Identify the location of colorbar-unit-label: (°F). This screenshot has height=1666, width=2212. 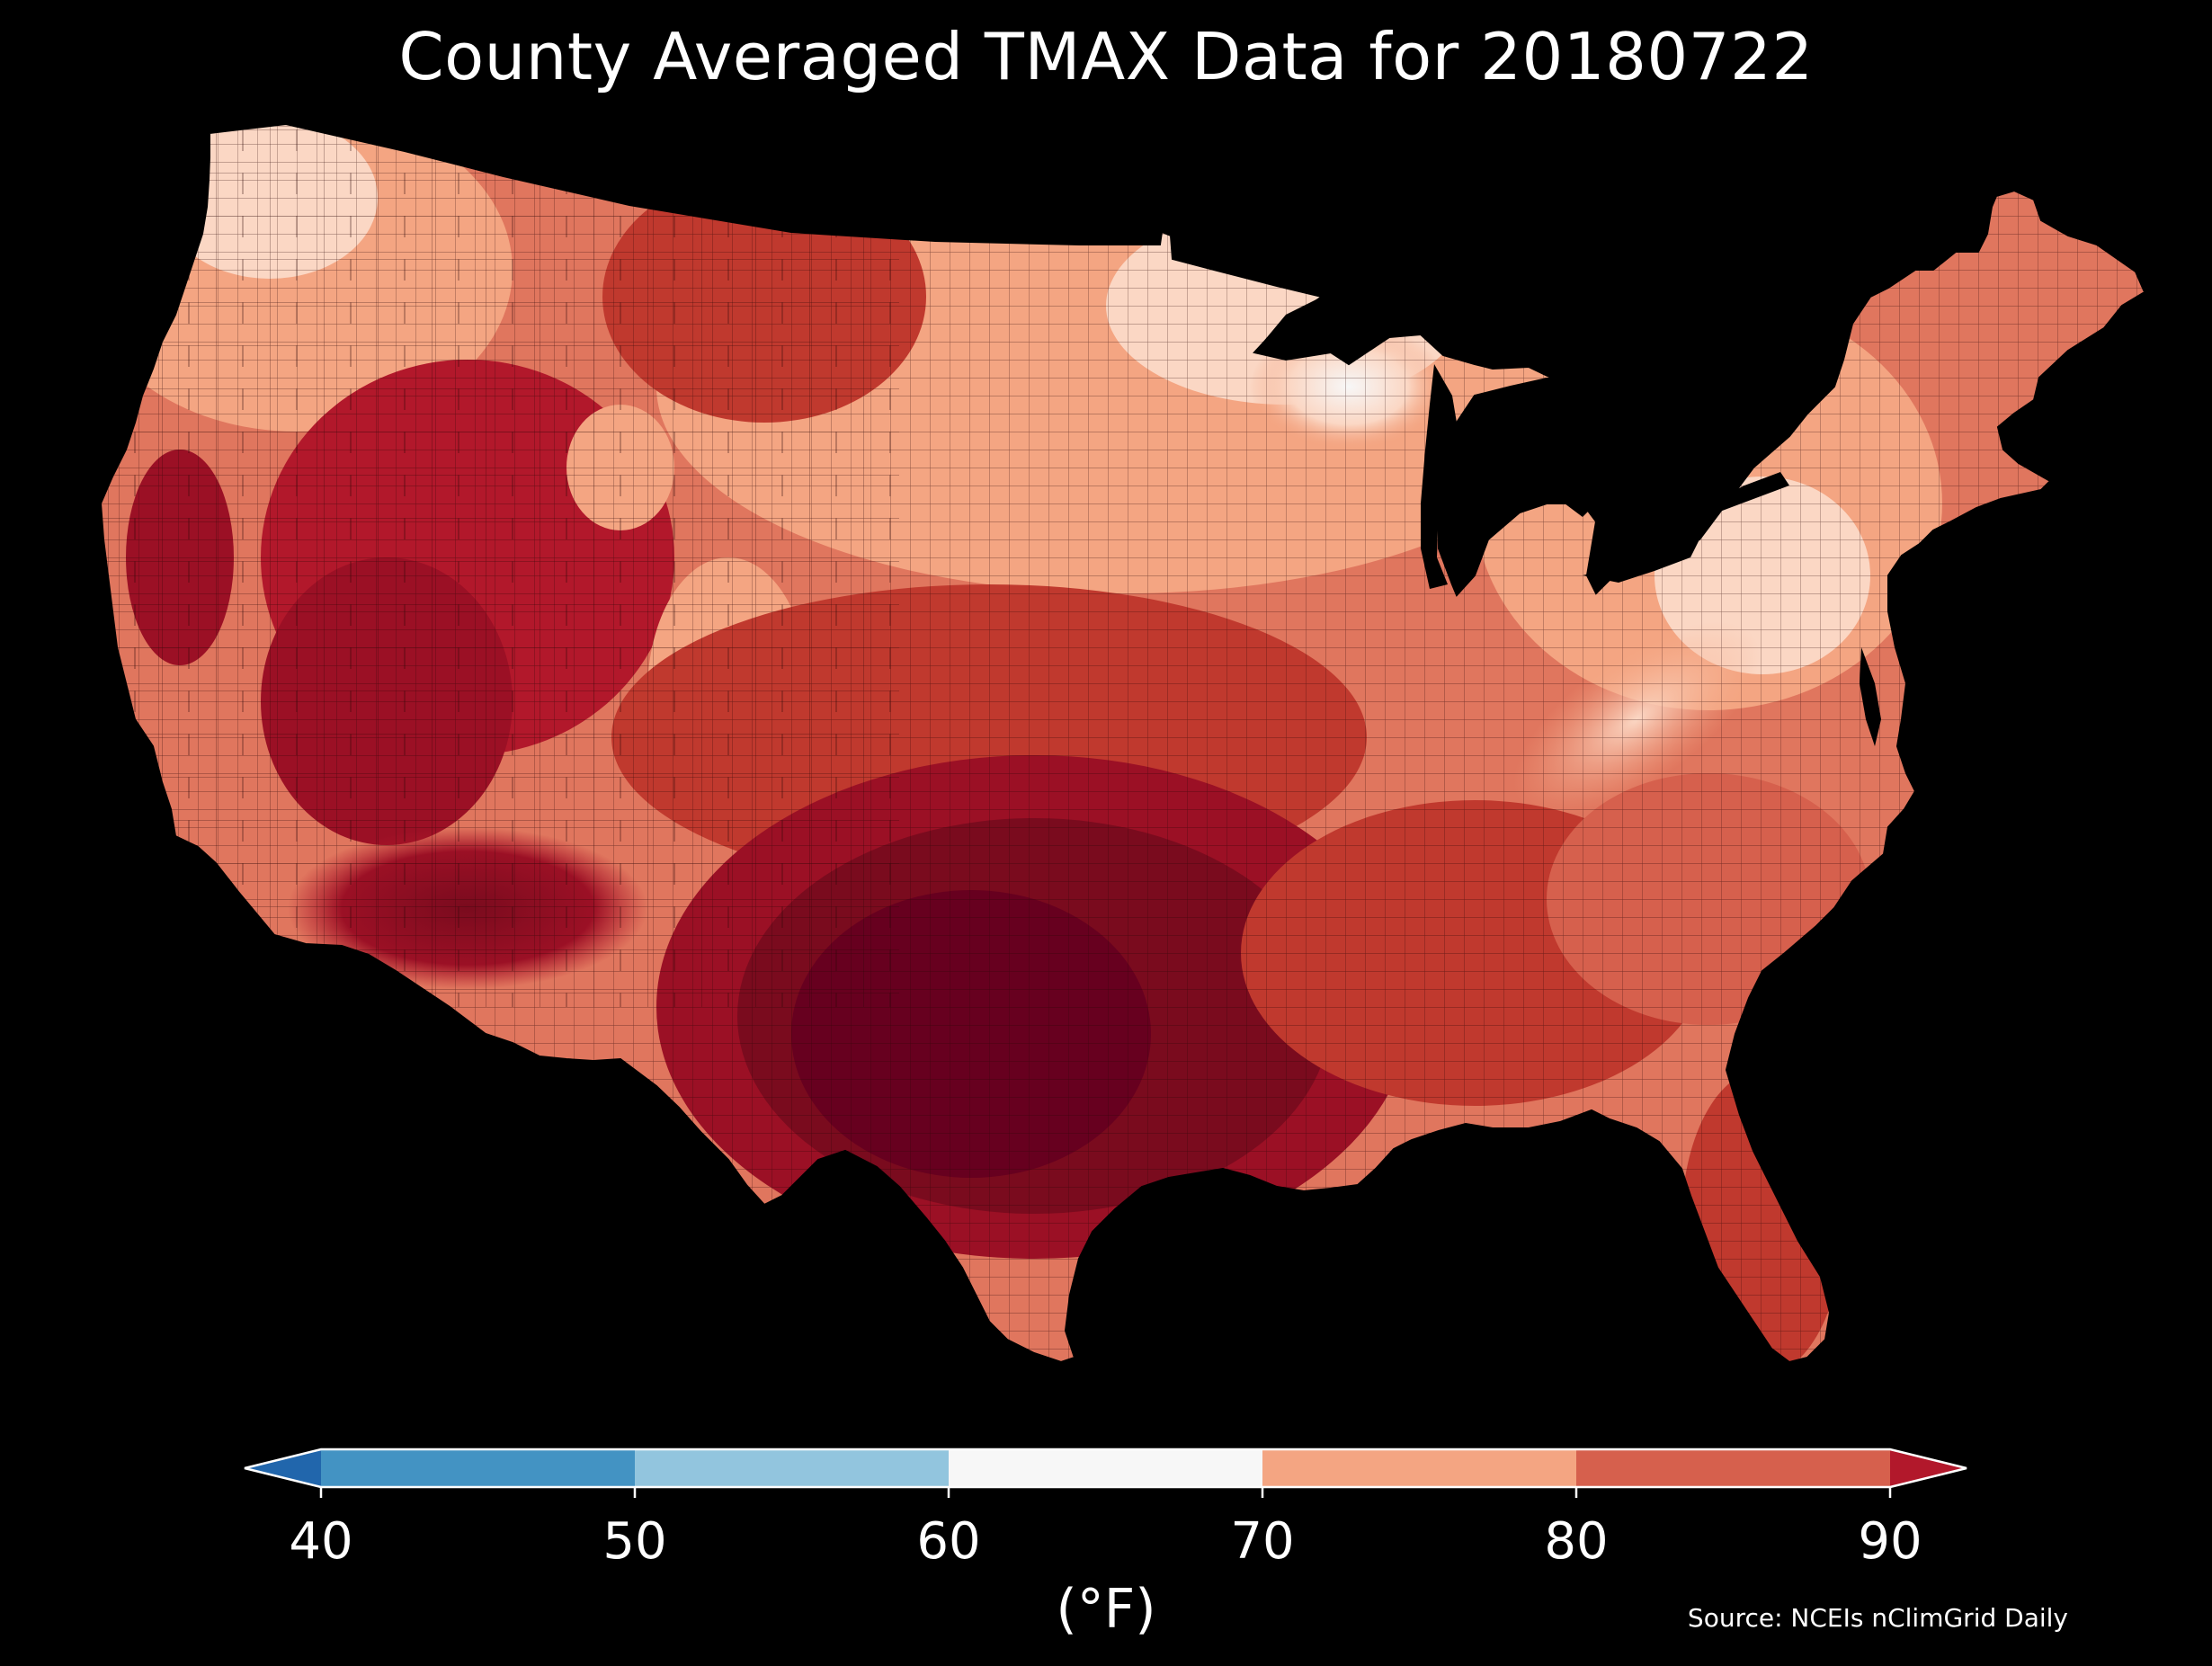
(1106, 1610).